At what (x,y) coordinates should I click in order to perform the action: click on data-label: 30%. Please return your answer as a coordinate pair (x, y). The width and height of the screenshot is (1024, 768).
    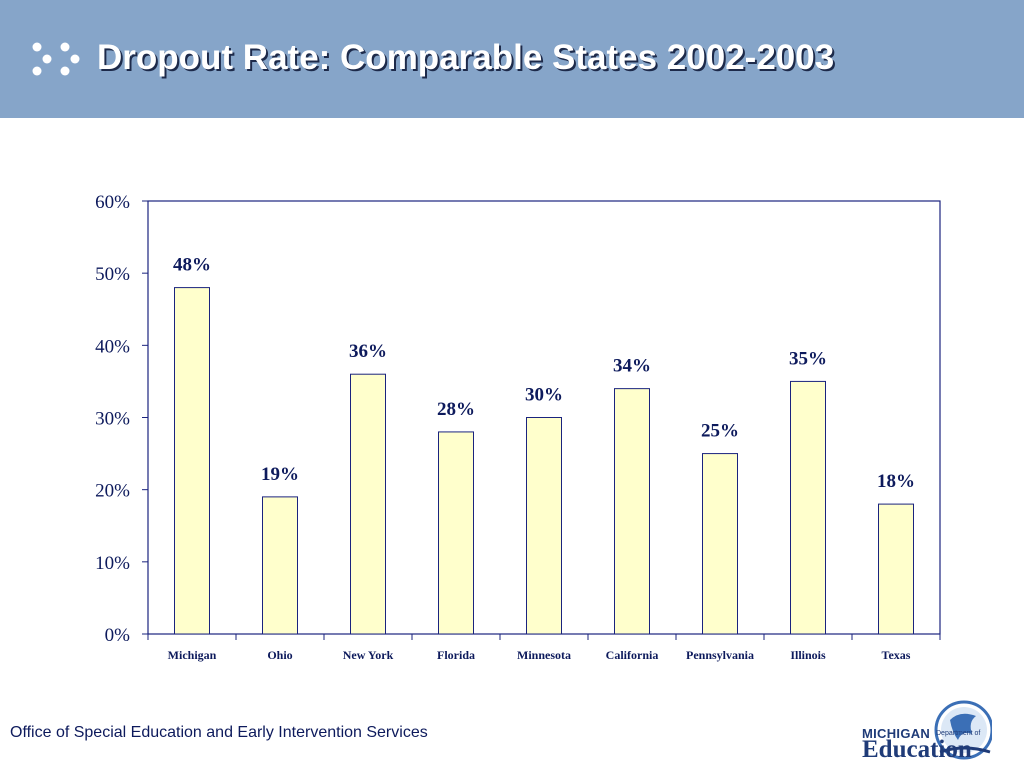
    Looking at the image, I should click on (544, 395).